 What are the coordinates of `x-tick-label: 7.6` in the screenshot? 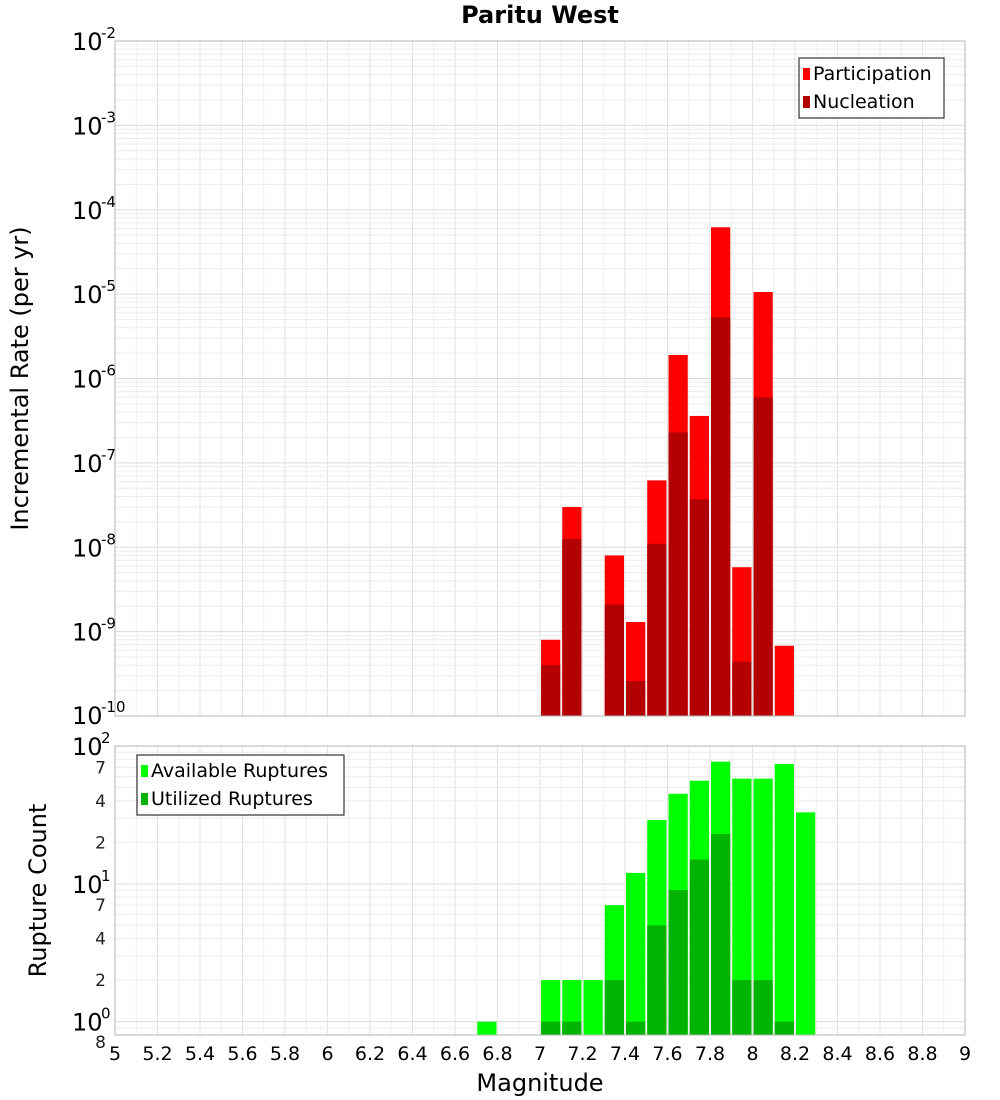 It's located at (667, 1054).